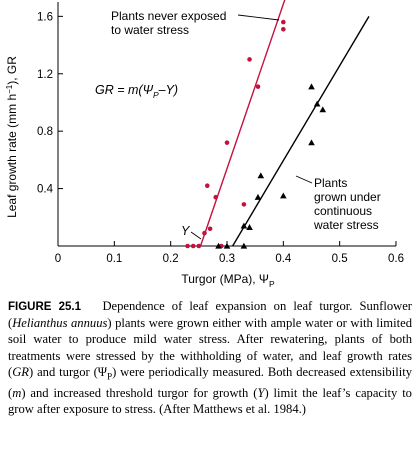 The image size is (419, 470). Describe the element at coordinates (242, 123) in the screenshot. I see `fit-line-never-stressed` at that location.